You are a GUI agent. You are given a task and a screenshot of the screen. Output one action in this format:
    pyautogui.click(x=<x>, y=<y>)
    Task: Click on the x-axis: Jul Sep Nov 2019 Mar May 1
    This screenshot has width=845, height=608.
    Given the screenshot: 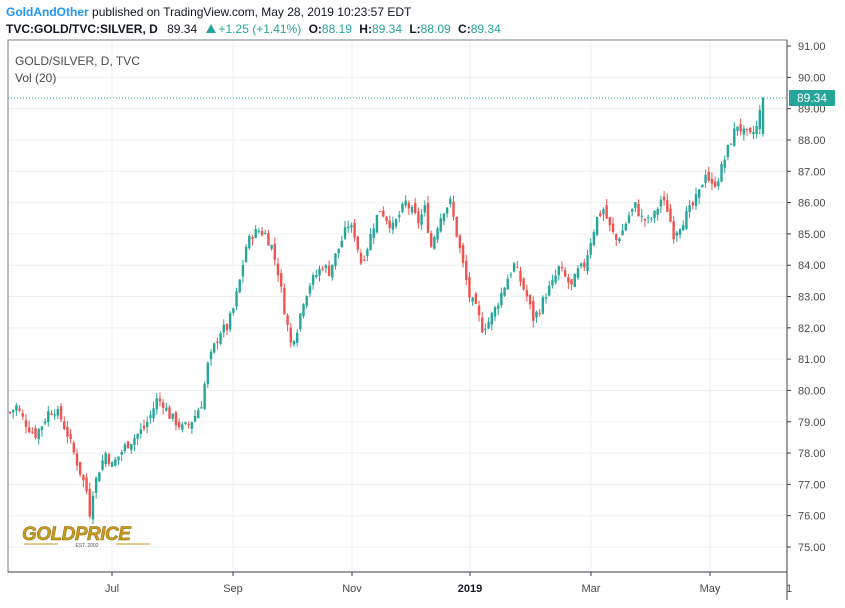 What is the action you would take?
    pyautogui.click(x=448, y=583)
    